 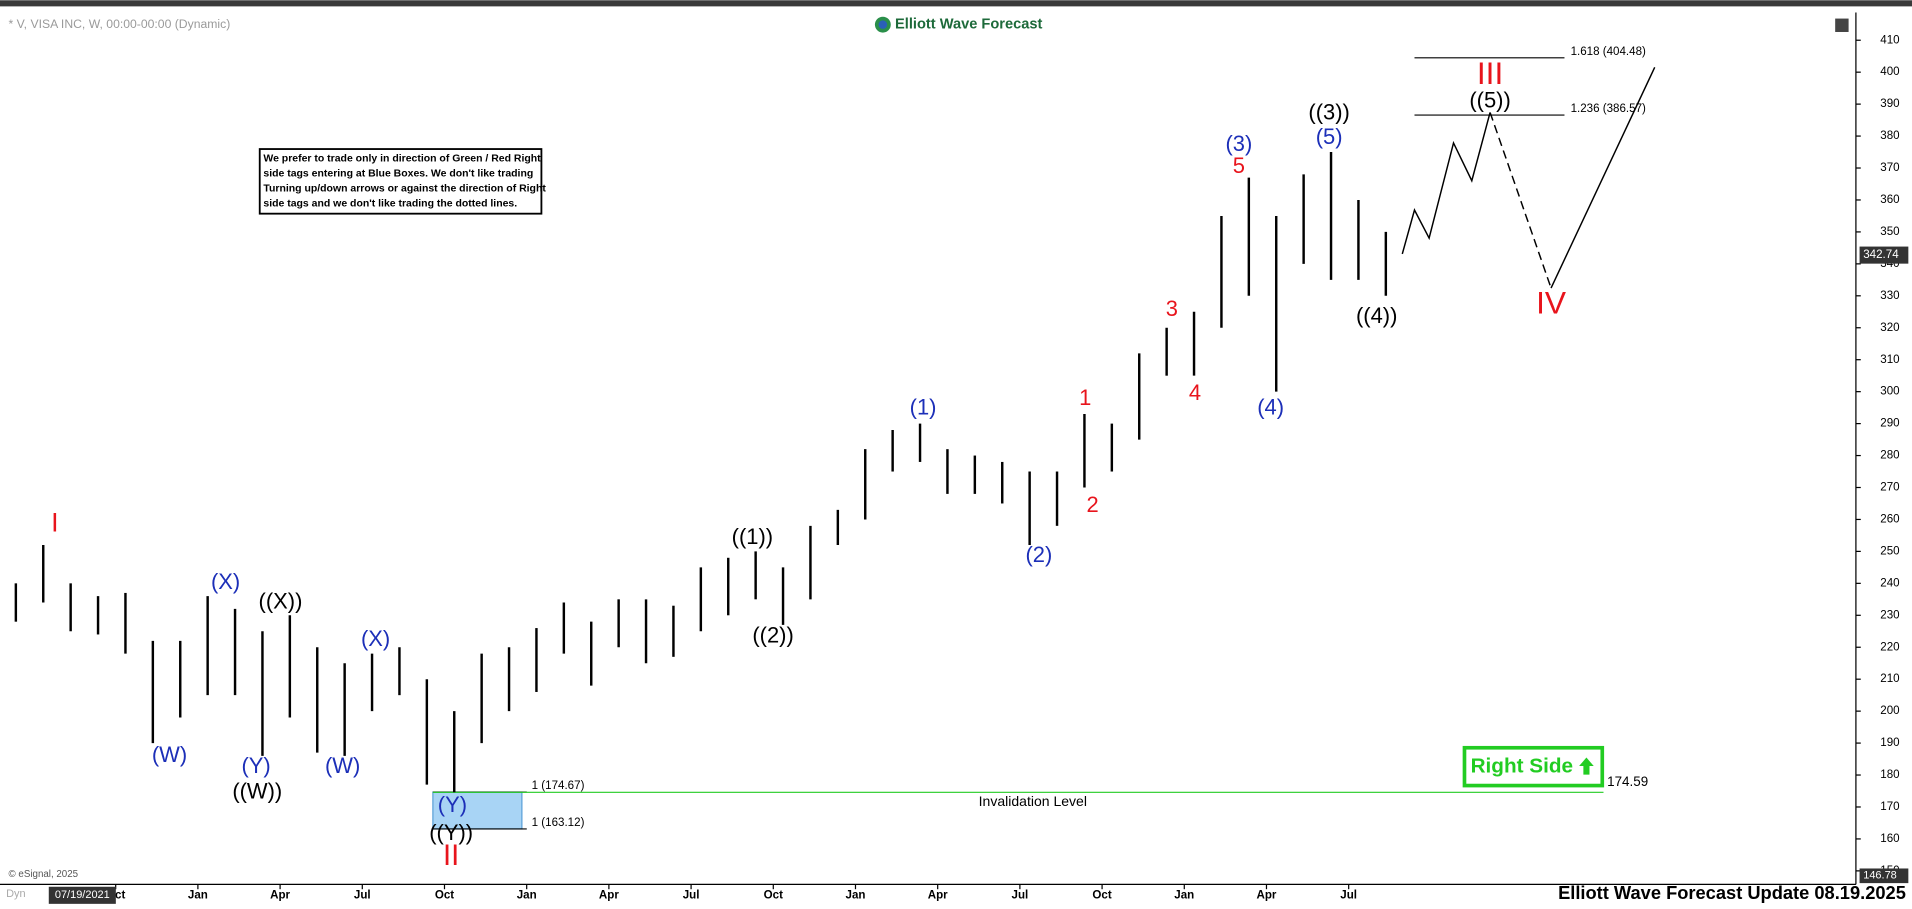 What do you see at coordinates (1889, 424) in the screenshot?
I see `y-tick-label: 290` at bounding box center [1889, 424].